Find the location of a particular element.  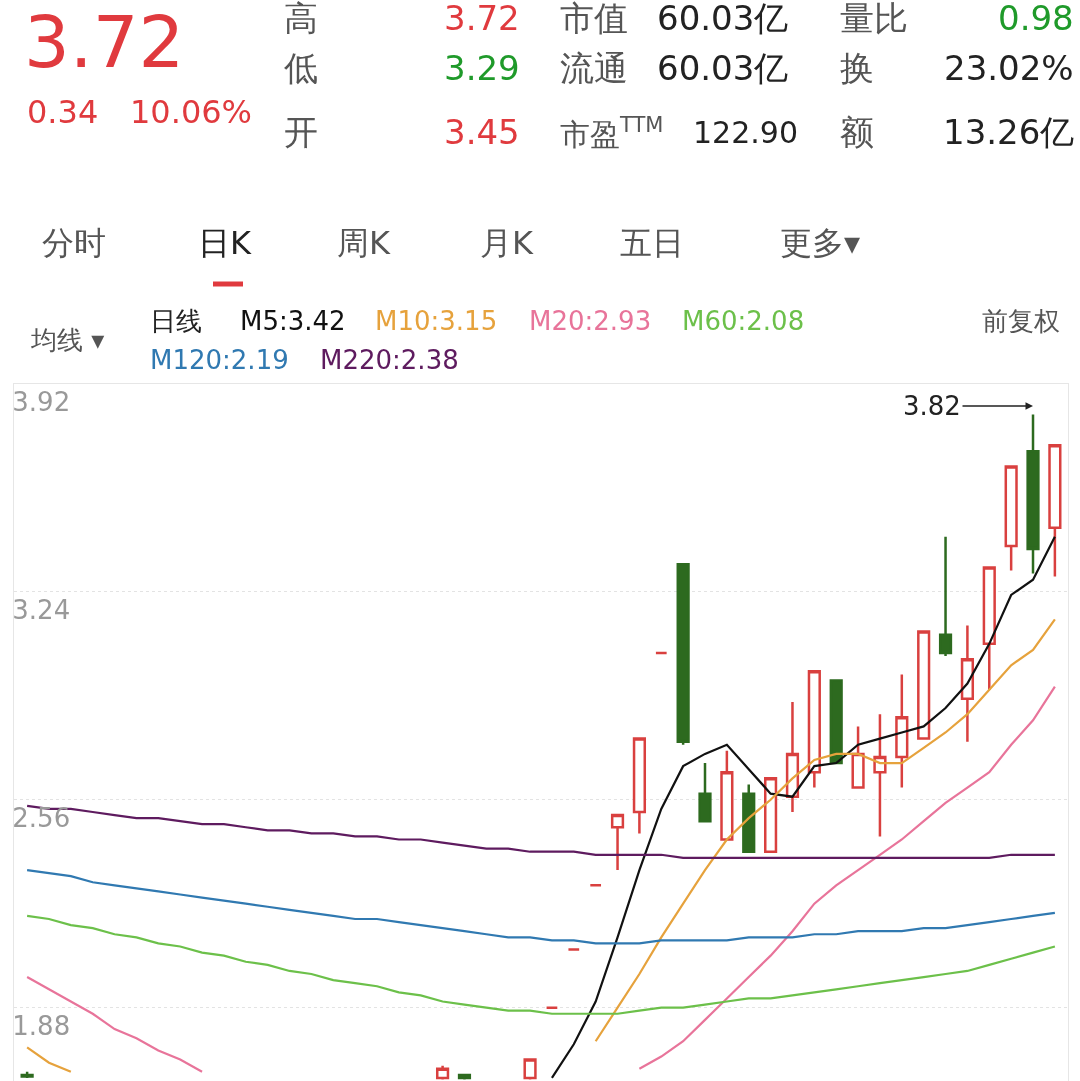

text: M20:2.93 is located at coordinates (590, 321).